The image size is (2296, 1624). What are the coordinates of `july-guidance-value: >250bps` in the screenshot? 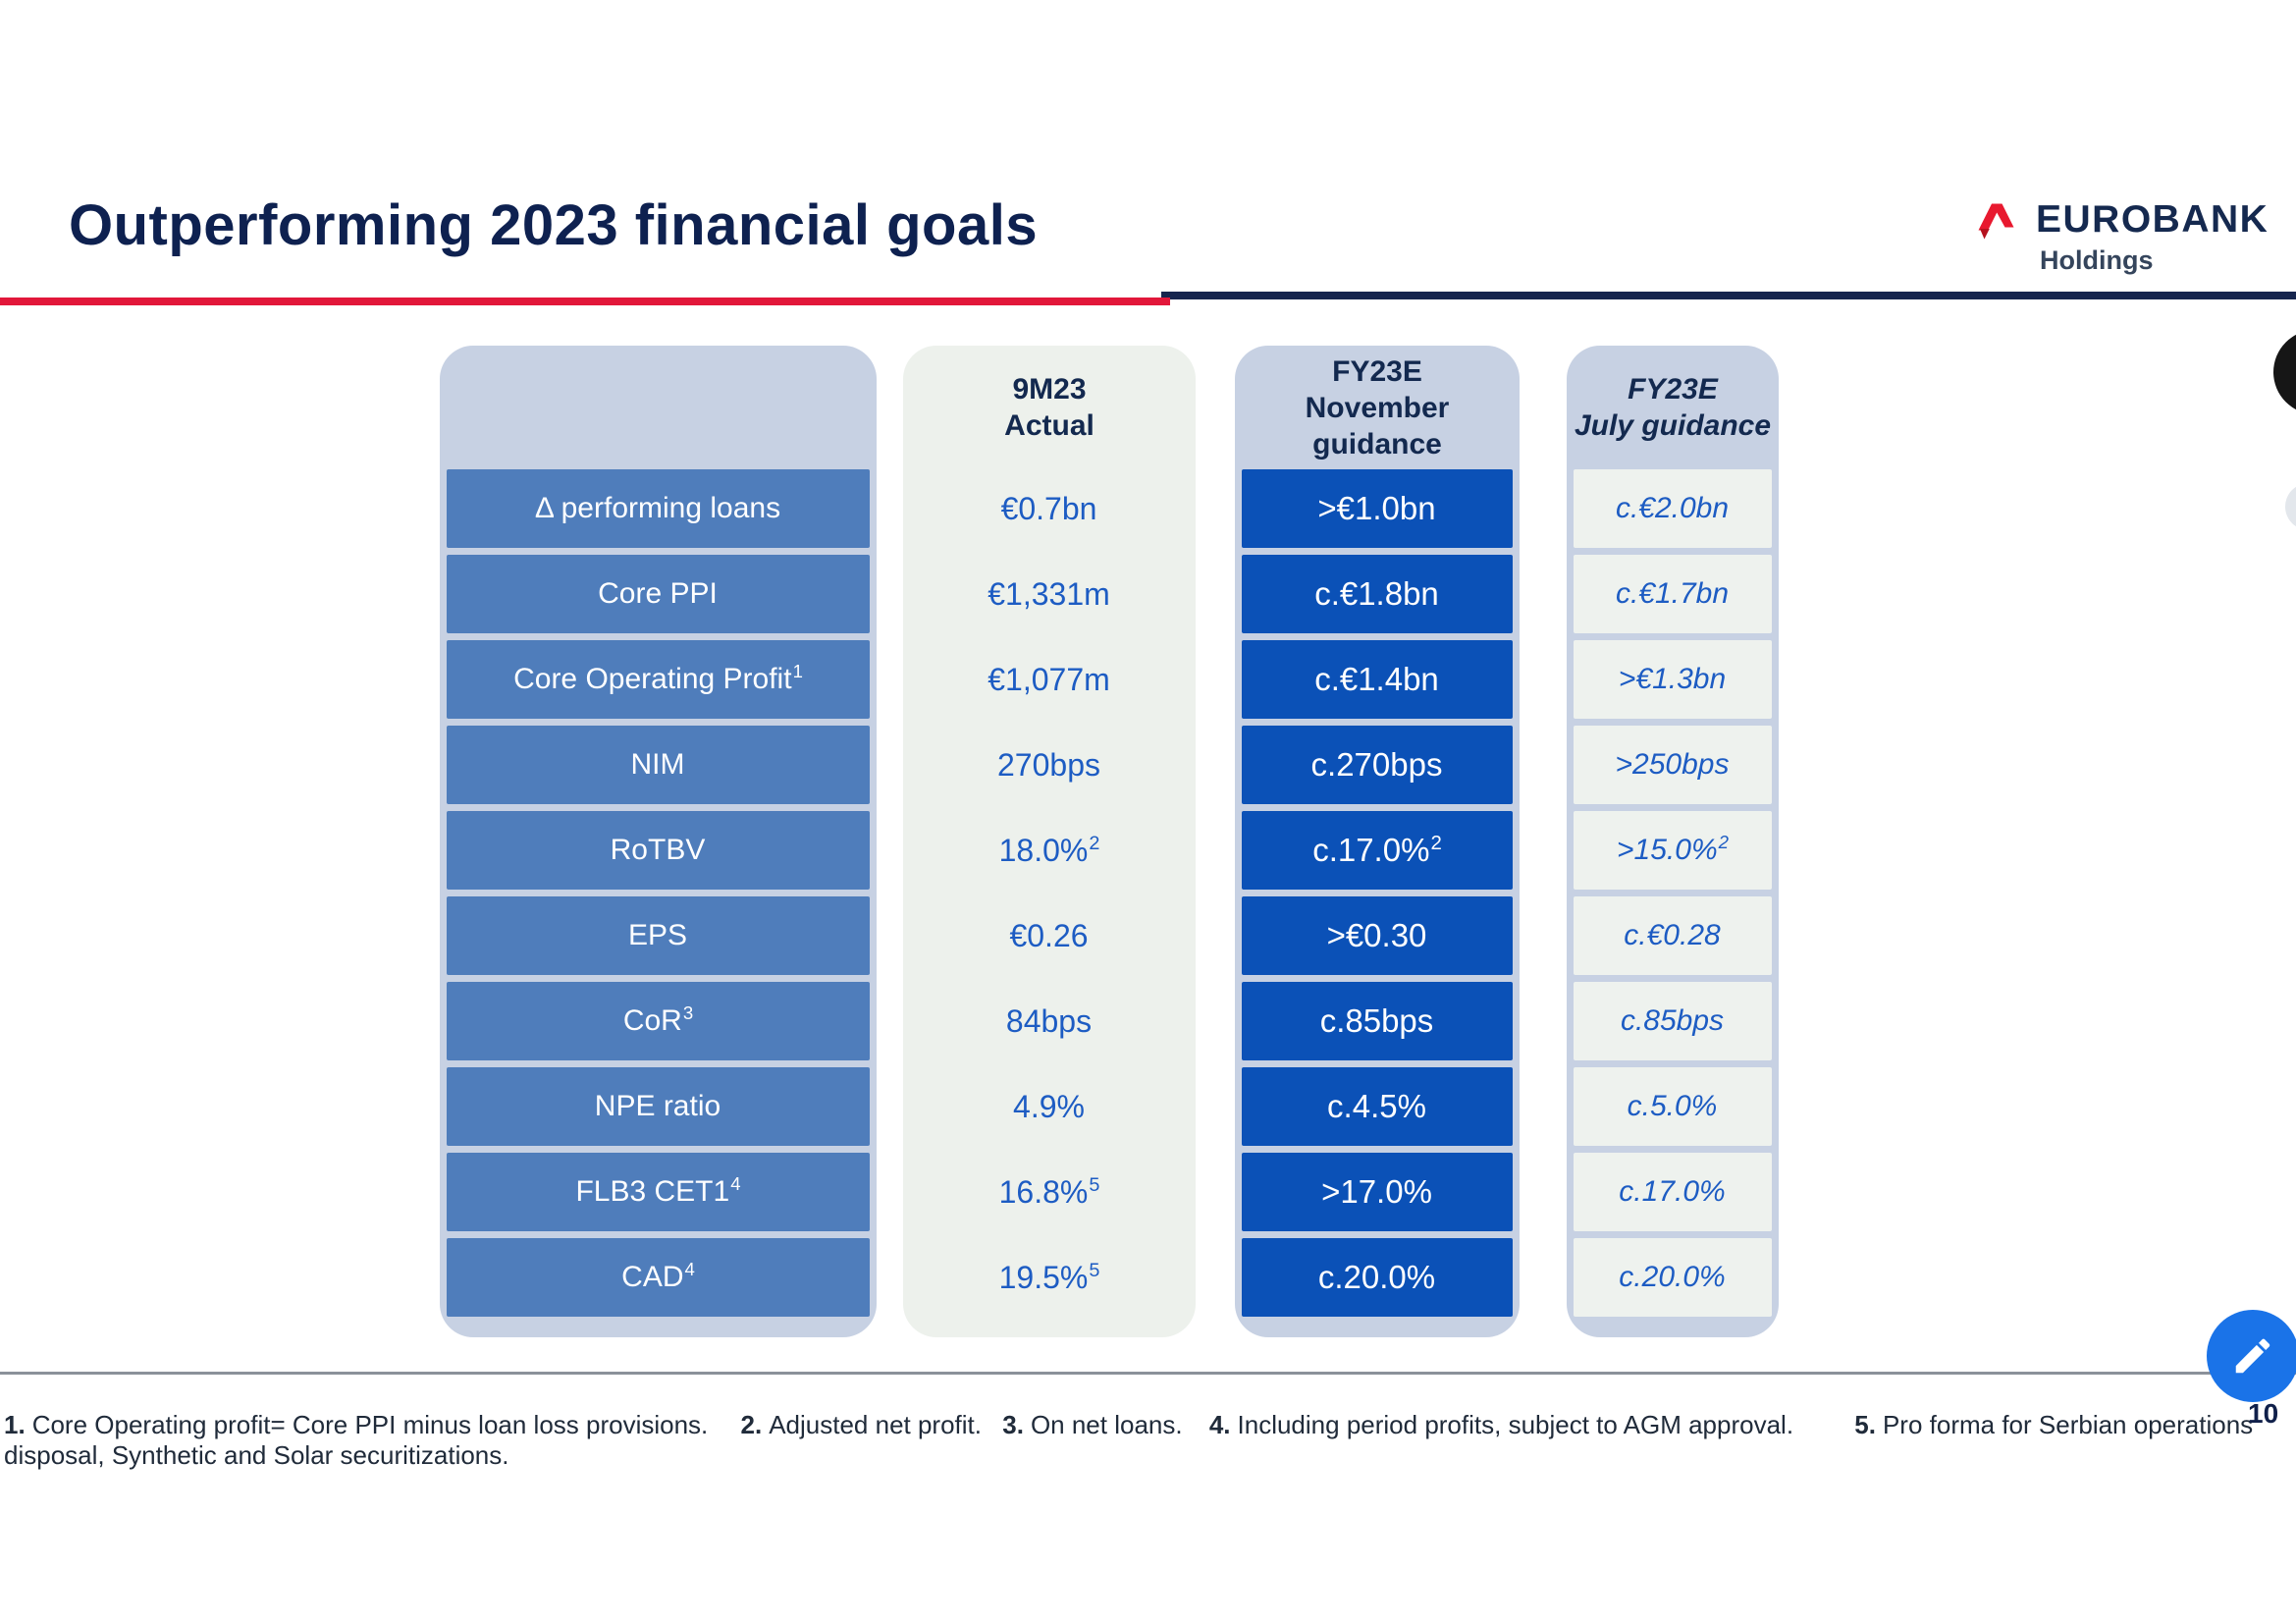 It's located at (1673, 765).